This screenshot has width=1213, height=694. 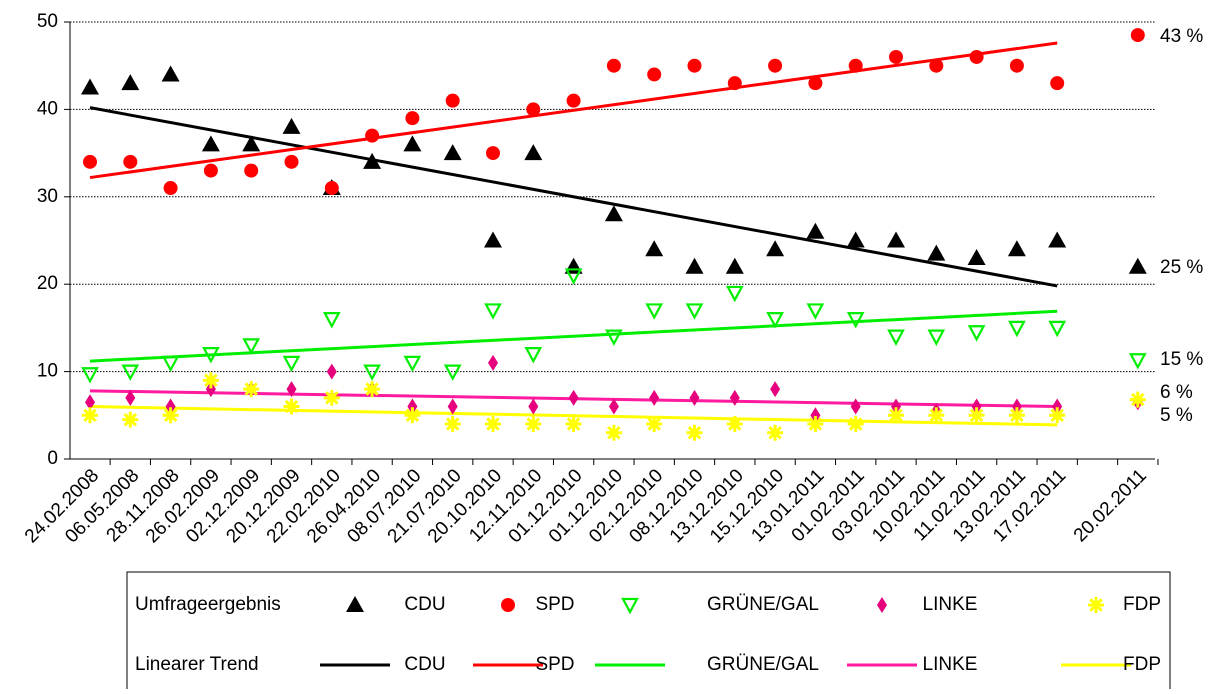 What do you see at coordinates (47, 108) in the screenshot?
I see `y-tick-label: 40` at bounding box center [47, 108].